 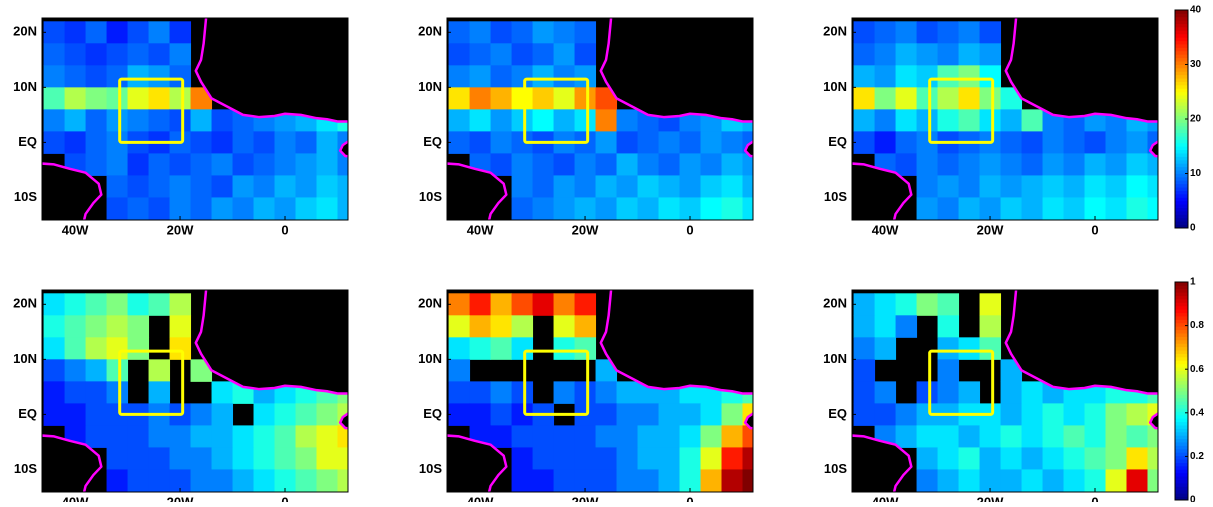 What do you see at coordinates (480, 498) in the screenshot?
I see `x-tick-label: 40W` at bounding box center [480, 498].